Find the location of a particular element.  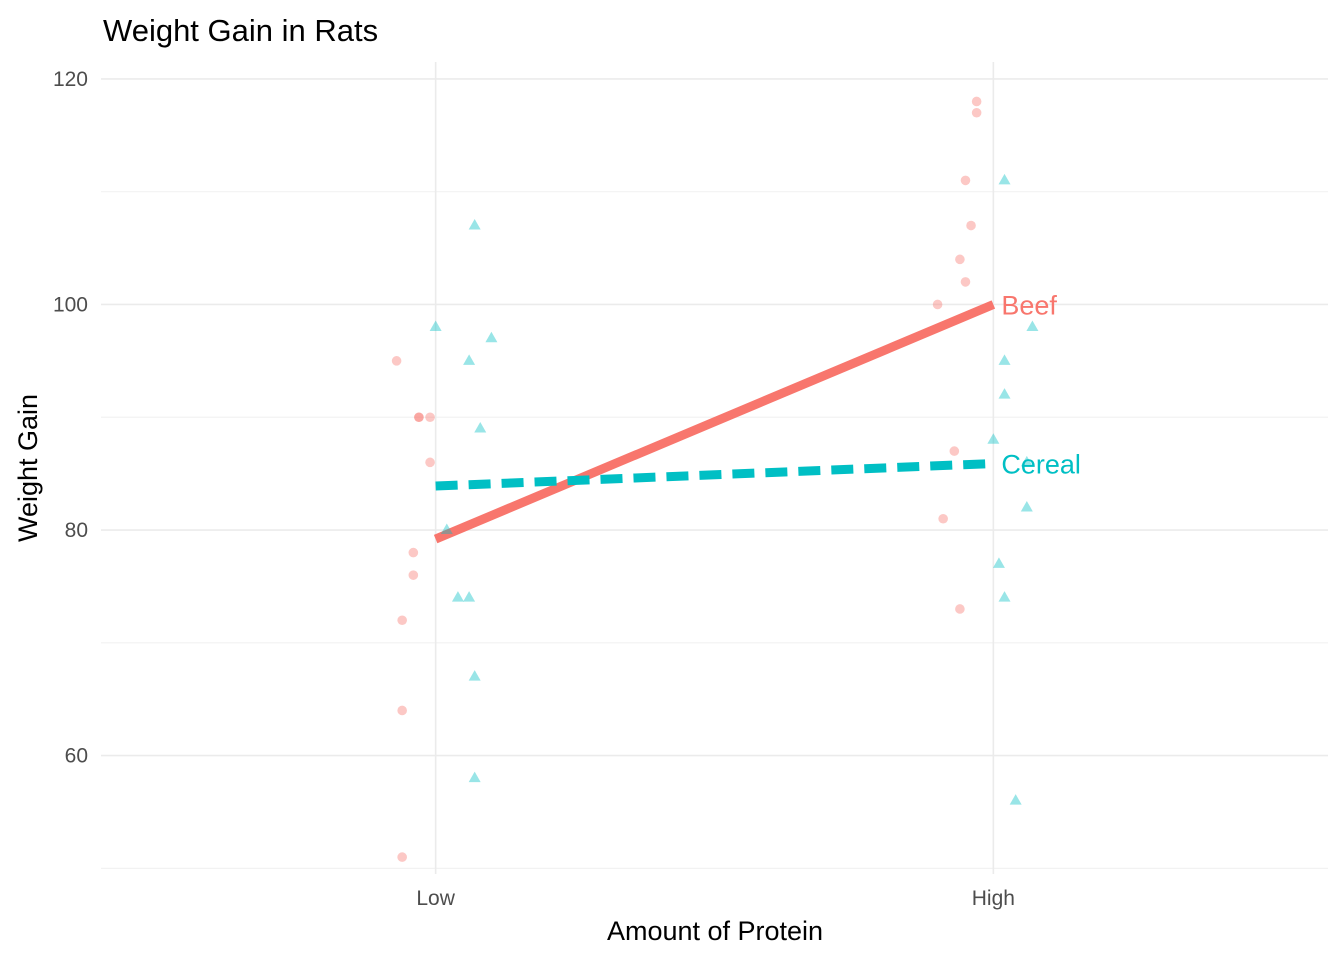

fit-lines is located at coordinates (714, 422).